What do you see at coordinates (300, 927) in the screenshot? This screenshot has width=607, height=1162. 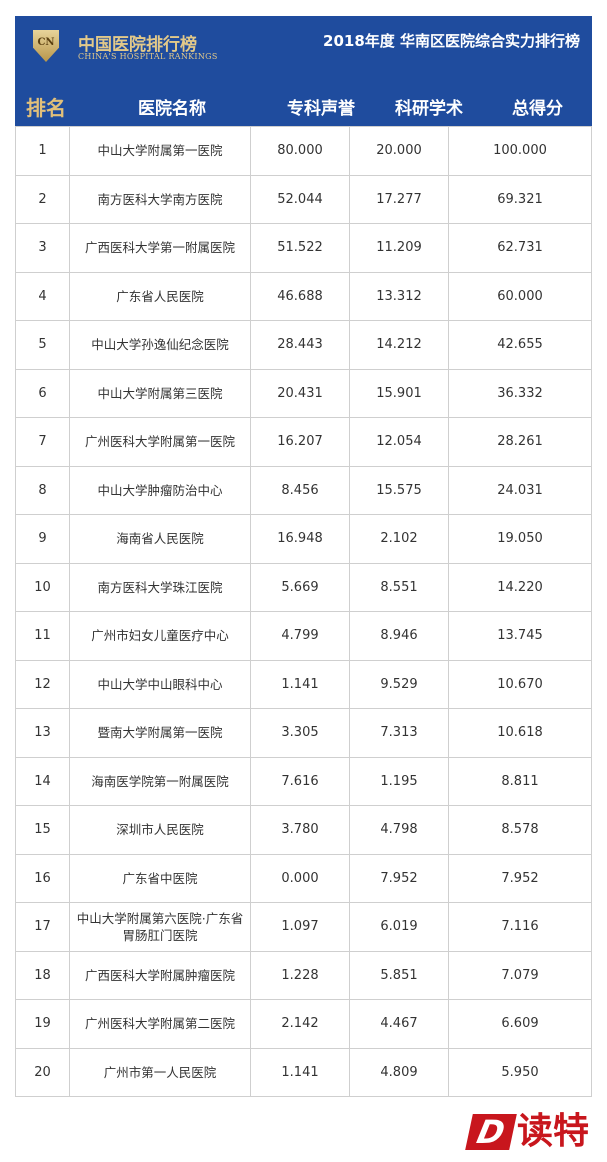 I see `reputation-score: 1.097` at bounding box center [300, 927].